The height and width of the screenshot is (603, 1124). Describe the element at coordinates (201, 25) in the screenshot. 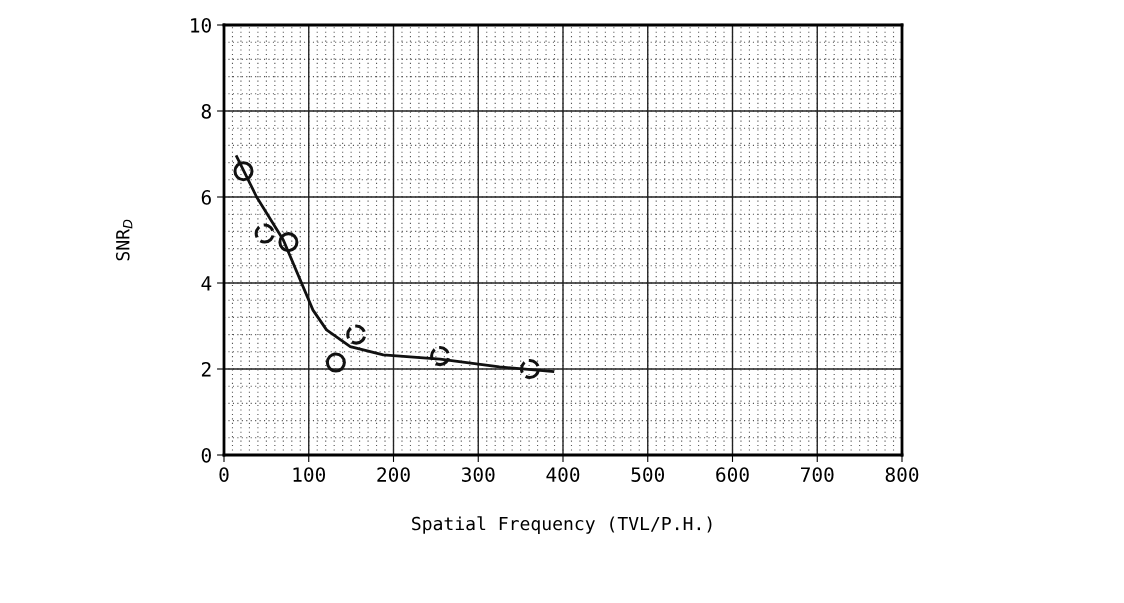

I see `y-tick-label: 10` at that location.